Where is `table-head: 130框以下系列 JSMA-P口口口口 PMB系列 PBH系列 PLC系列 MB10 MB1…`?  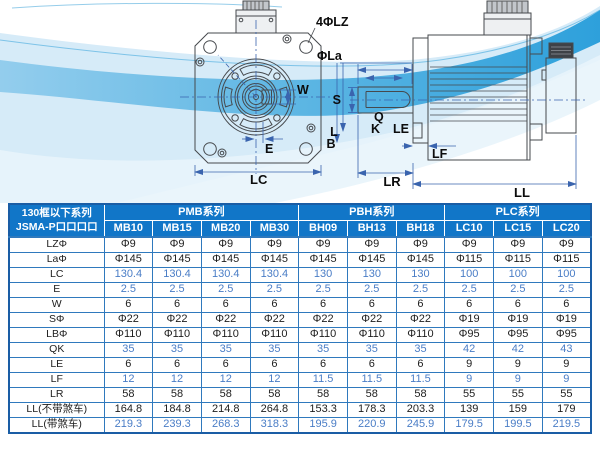
table-head: 130框以下系列 JSMA-P口口口口 PMB系列 PBH系列 PLC系列 MB10 MB1… is located at coordinates (300, 220).